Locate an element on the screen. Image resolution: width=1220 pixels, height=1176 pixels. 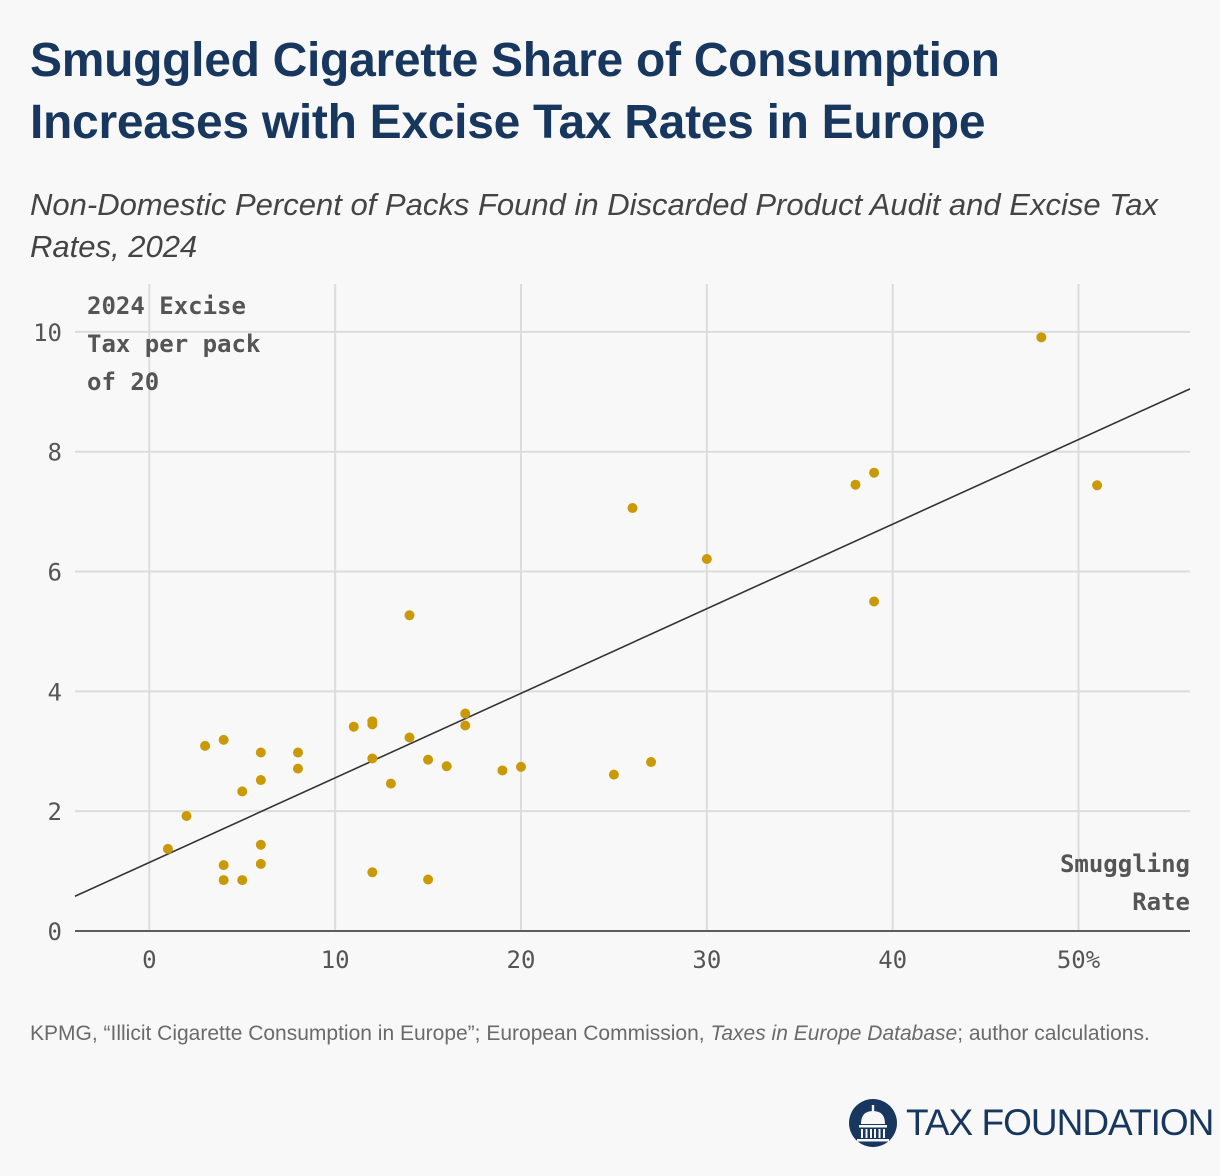
y-tick-label: 8 is located at coordinates (55, 453).